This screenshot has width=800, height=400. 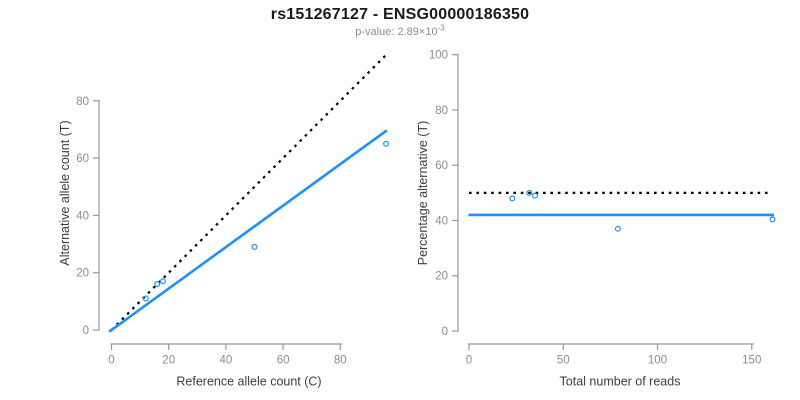 I want to click on x-tick-label: 50, so click(x=563, y=361).